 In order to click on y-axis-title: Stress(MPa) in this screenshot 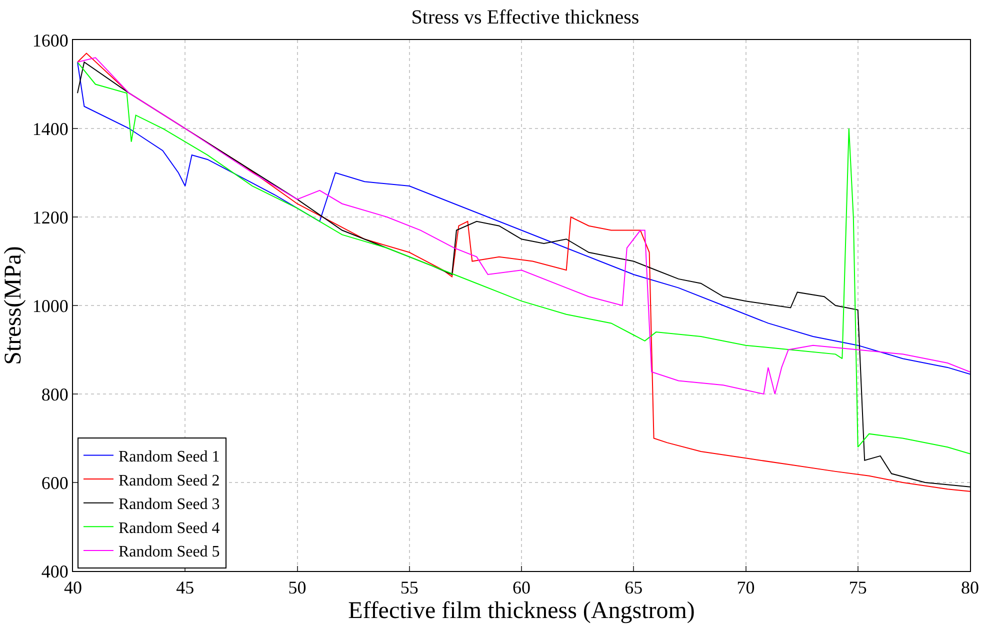, I will do `click(13, 305)`.